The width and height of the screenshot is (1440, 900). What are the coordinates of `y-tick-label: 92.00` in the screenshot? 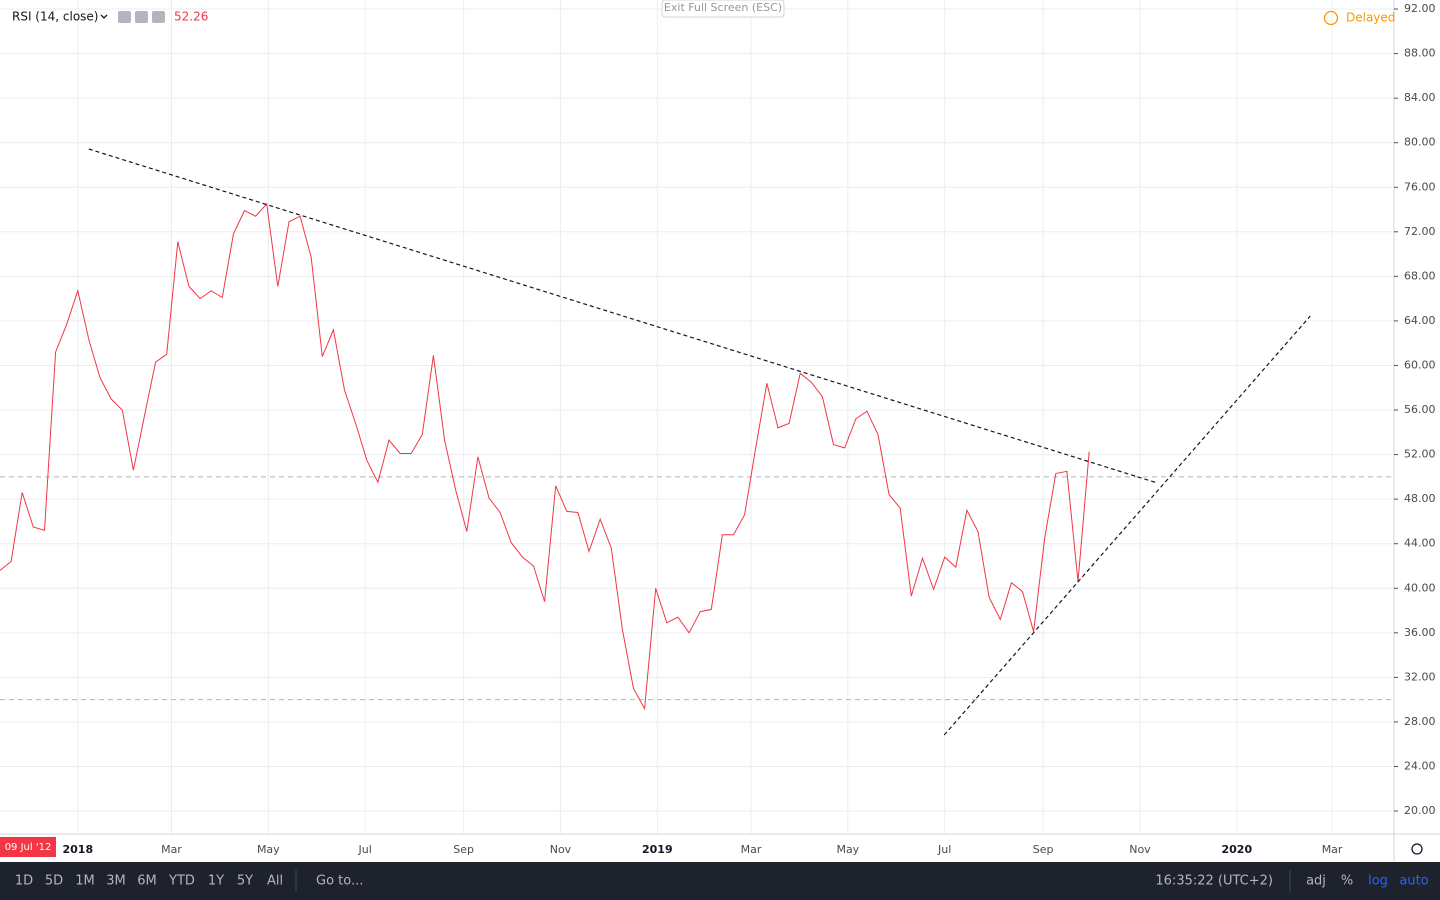 It's located at (1420, 8).